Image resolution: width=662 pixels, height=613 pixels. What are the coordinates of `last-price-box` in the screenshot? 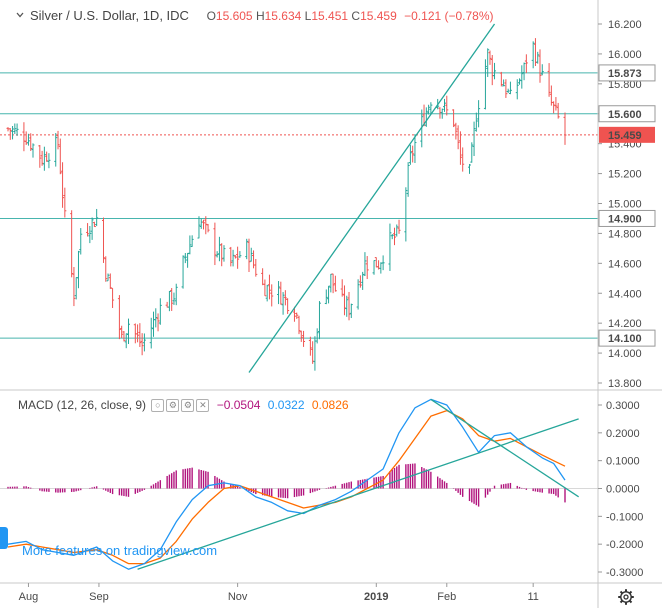 It's located at (627, 134).